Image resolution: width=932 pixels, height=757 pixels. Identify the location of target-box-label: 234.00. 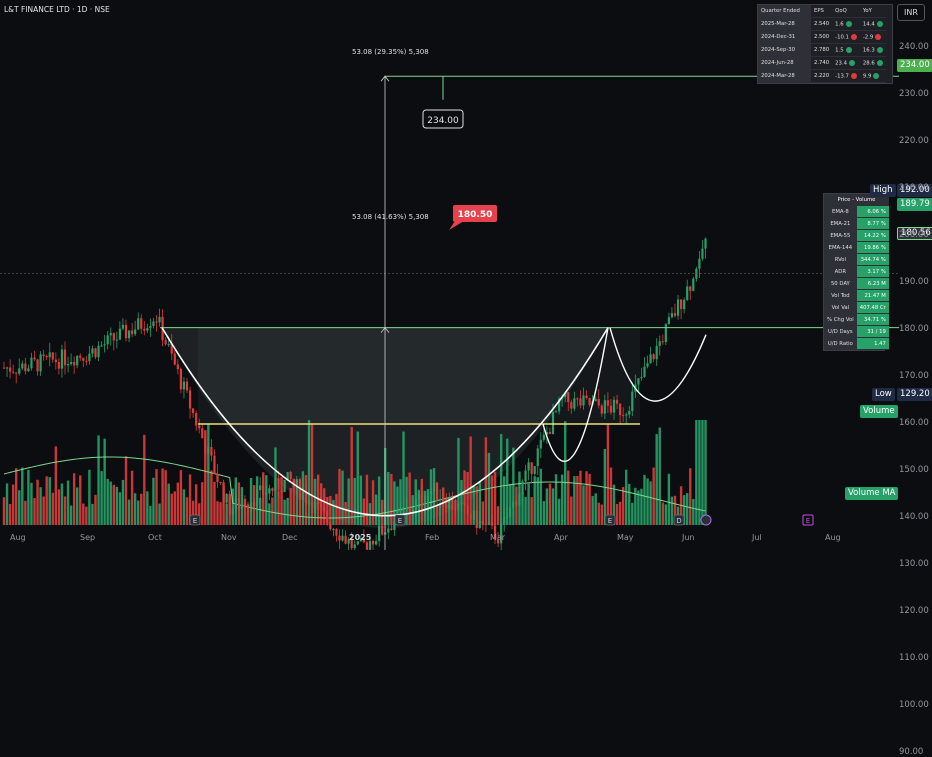
(443, 121).